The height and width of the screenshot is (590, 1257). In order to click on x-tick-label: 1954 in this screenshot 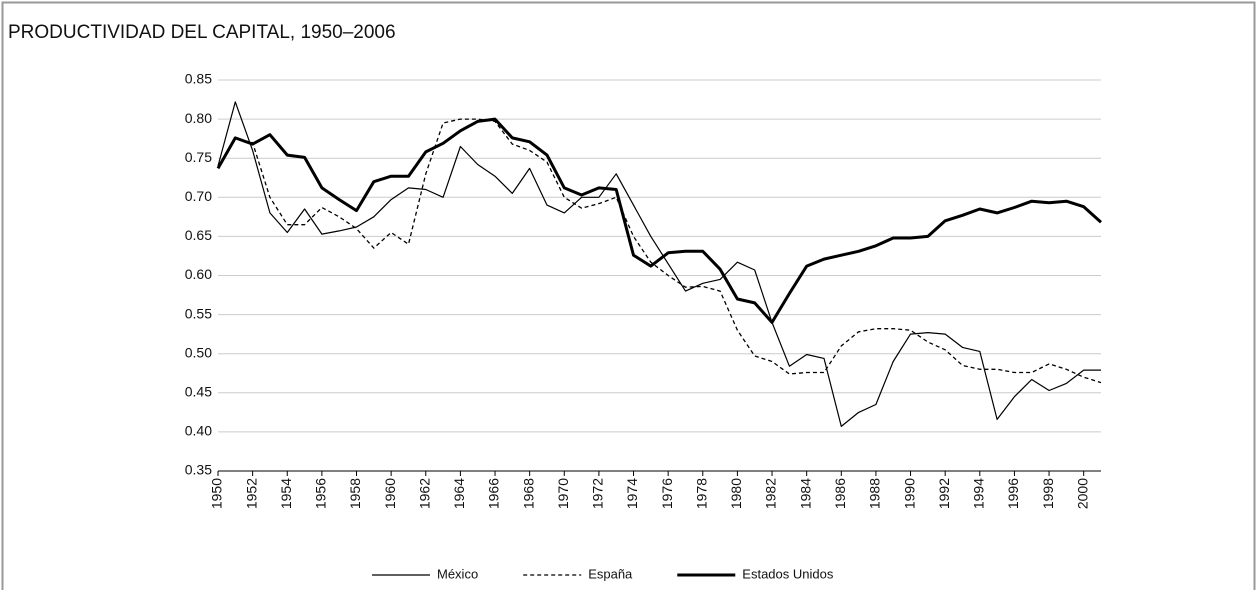, I will do `click(286, 493)`.